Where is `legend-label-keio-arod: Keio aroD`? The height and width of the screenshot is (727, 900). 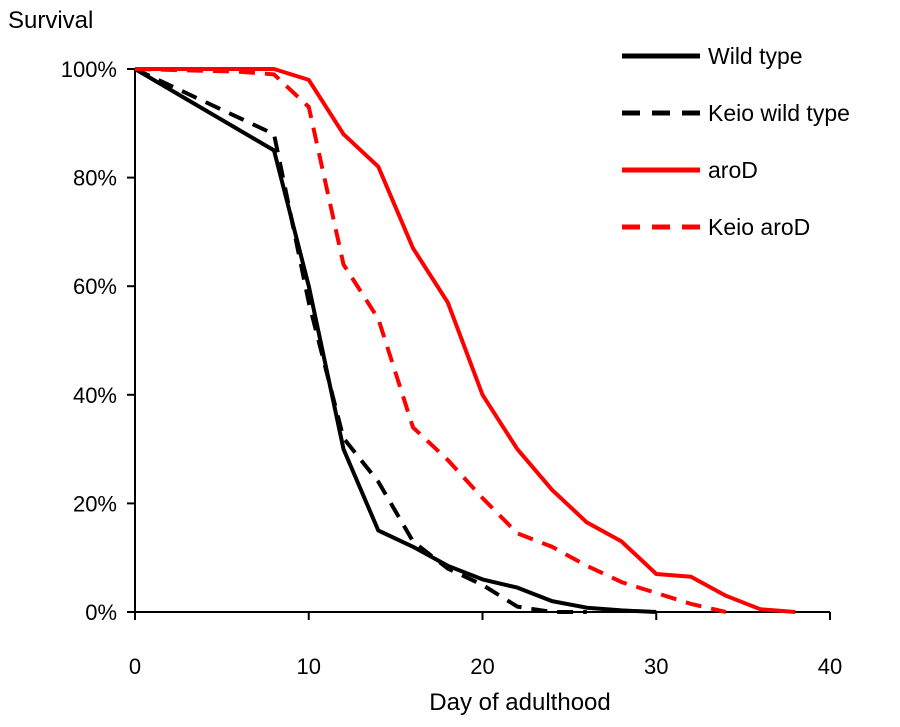 legend-label-keio-arod: Keio aroD is located at coordinates (759, 227).